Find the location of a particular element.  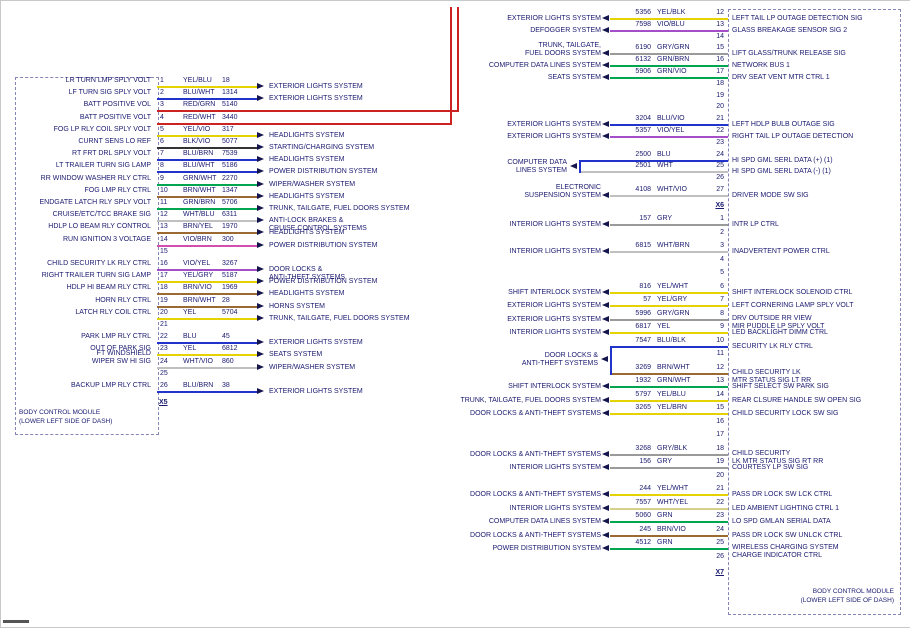

pin-signal-label: SHIFT SELECT SW PARK SIG is located at coordinates (780, 386).